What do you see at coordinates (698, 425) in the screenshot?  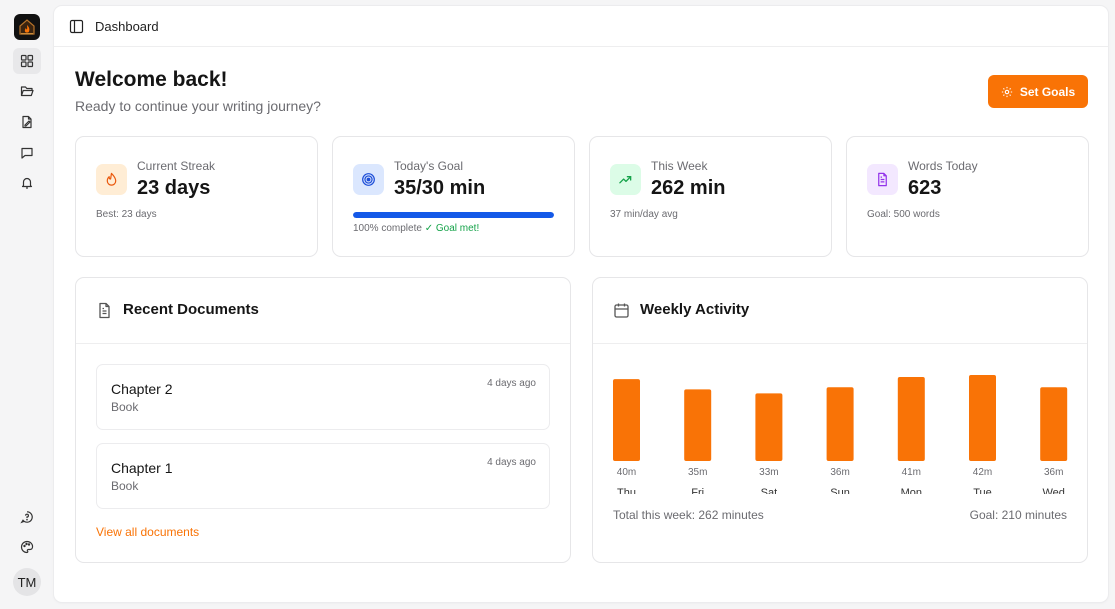 I see `activity-bar-fri` at bounding box center [698, 425].